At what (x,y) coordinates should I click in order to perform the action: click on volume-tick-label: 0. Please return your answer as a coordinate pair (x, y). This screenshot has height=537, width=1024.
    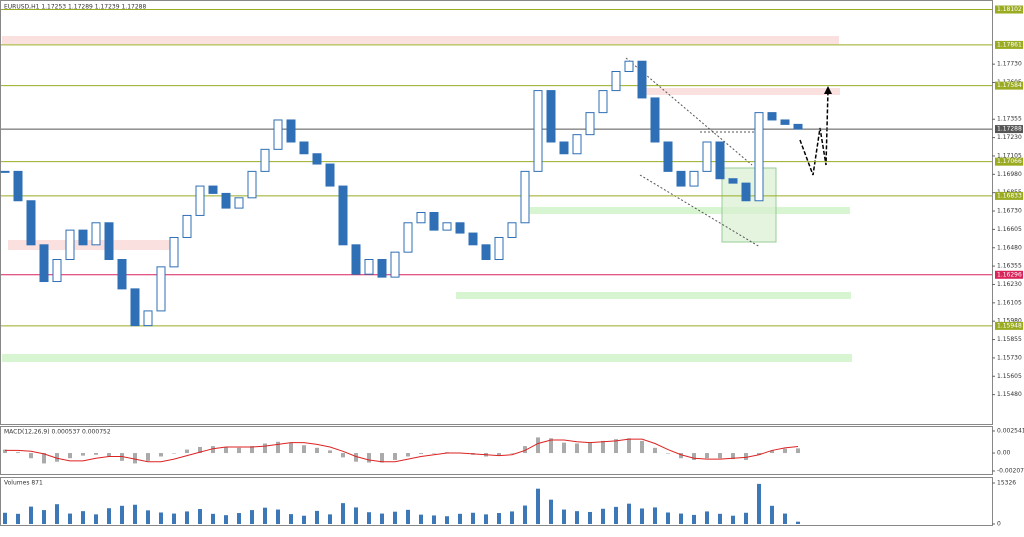
    Looking at the image, I should click on (999, 524).